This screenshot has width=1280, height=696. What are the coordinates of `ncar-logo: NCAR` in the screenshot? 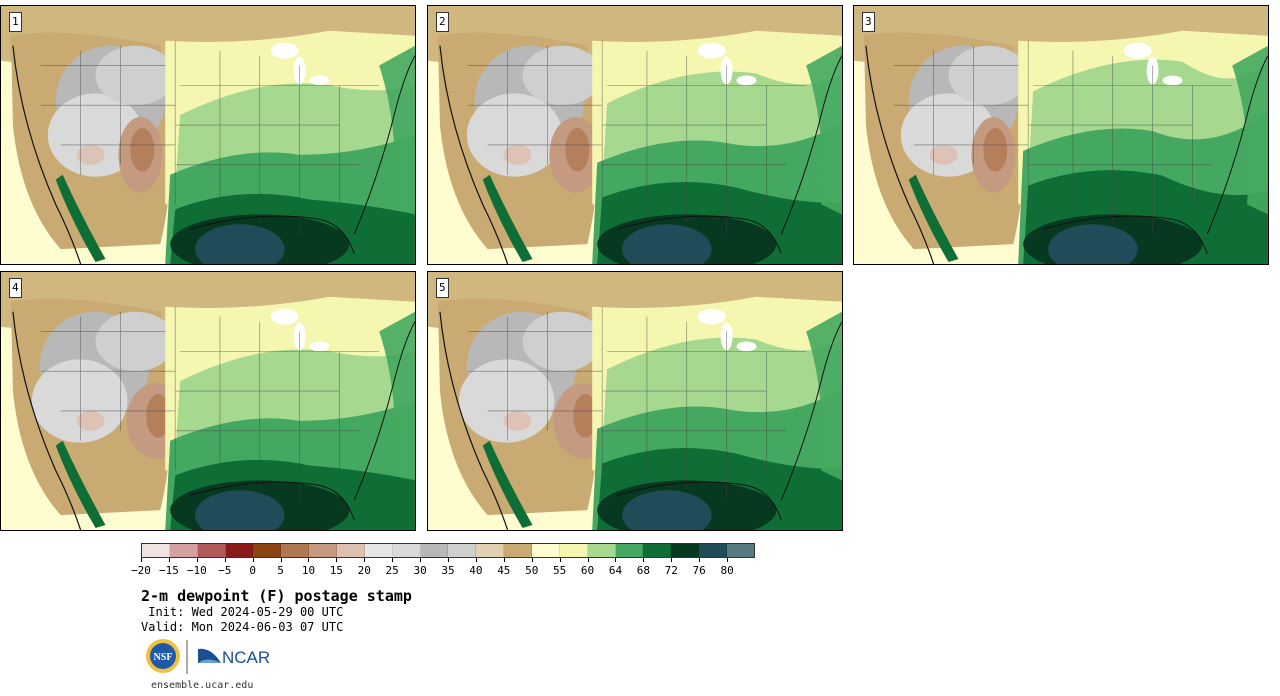 It's located at (234, 657).